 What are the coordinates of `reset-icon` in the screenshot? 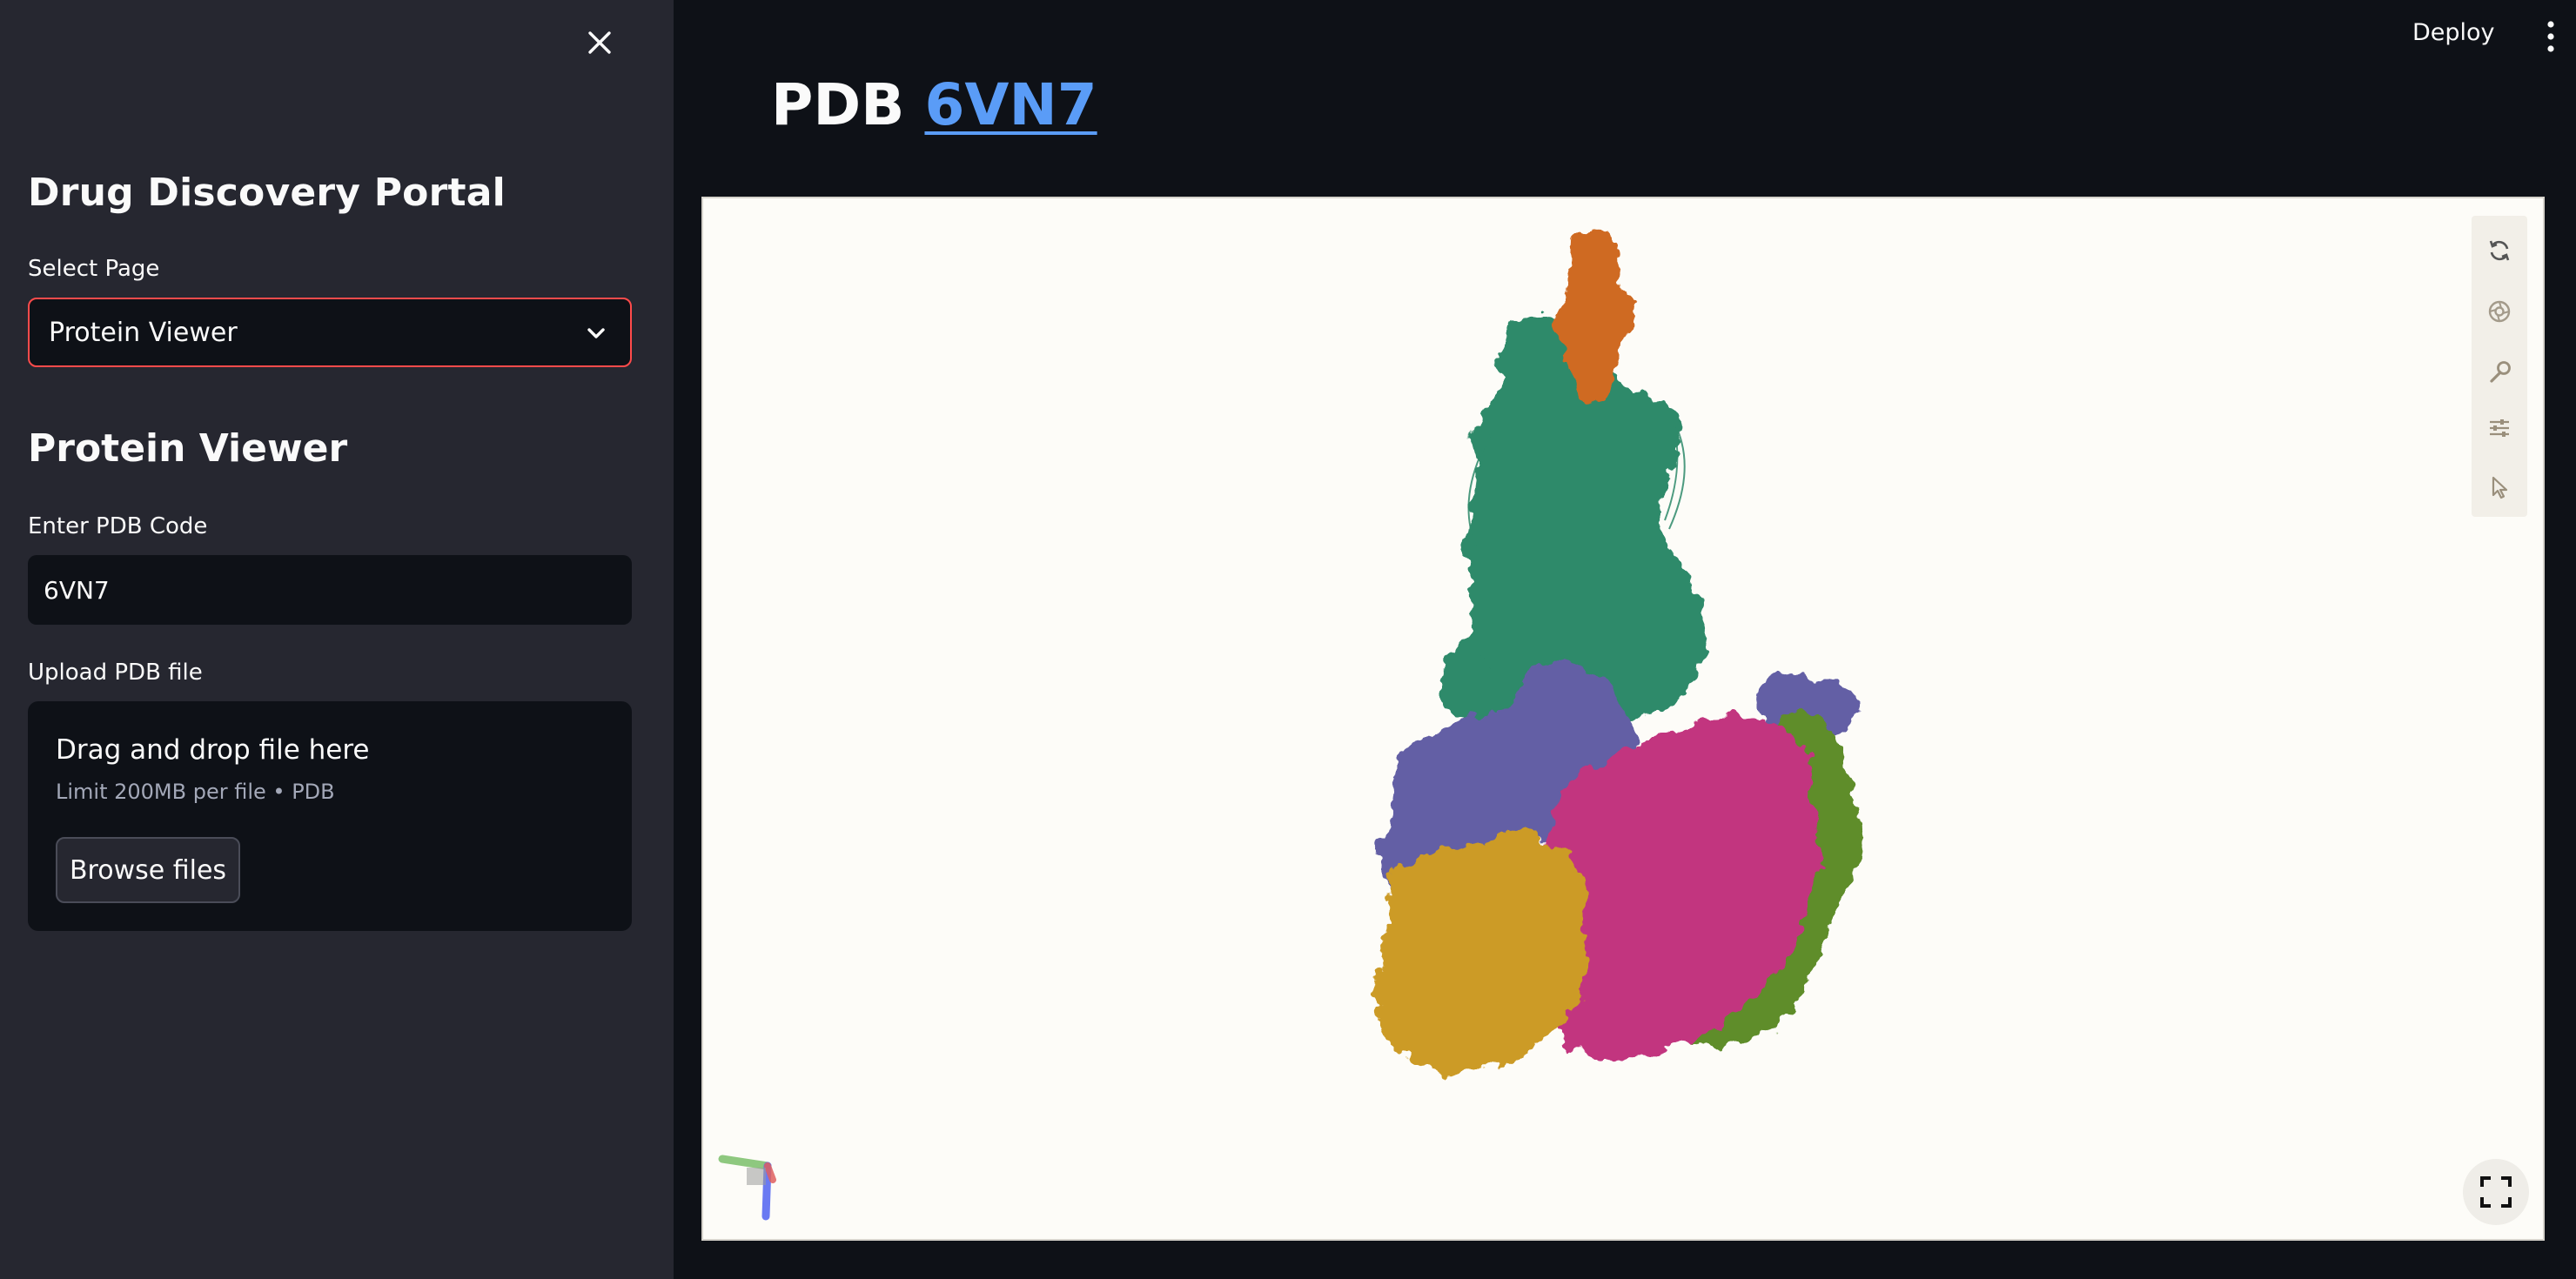 It's located at (2499, 250).